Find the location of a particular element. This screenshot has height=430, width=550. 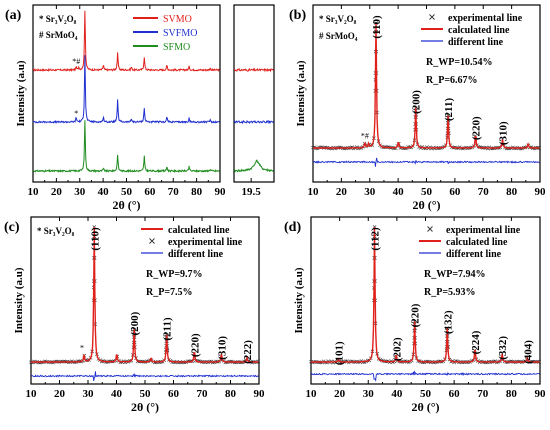

peak-label: (224) is located at coordinates (476, 342).